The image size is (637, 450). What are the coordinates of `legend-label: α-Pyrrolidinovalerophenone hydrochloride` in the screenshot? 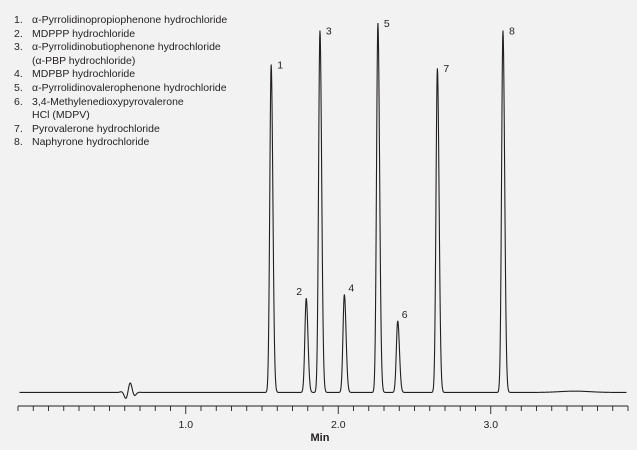 It's located at (129, 87).